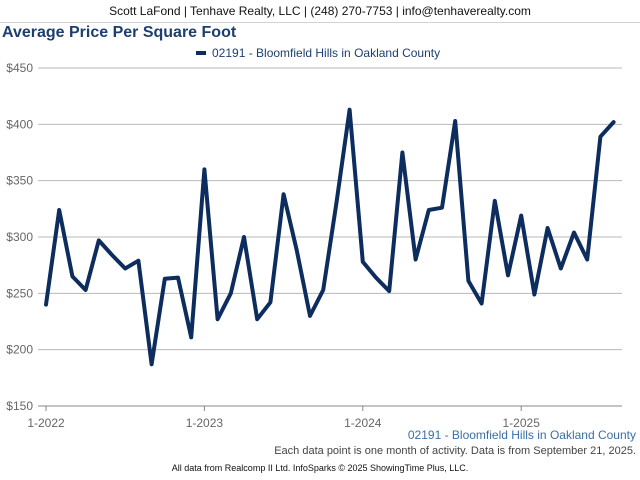 The height and width of the screenshot is (480, 640). I want to click on y-tick-label: $400, so click(19, 124).